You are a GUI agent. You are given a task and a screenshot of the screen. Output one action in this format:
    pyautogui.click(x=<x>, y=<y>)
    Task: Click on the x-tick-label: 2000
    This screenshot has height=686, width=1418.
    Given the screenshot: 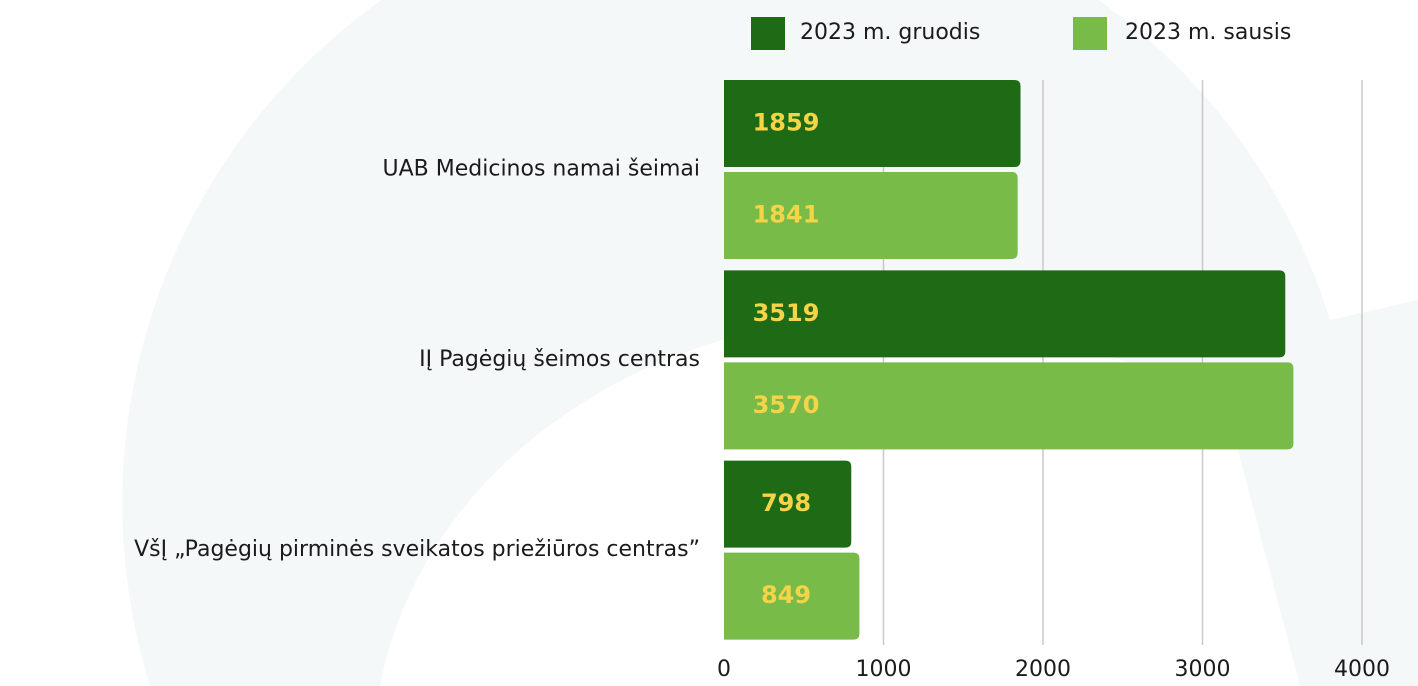 What is the action you would take?
    pyautogui.click(x=1043, y=669)
    